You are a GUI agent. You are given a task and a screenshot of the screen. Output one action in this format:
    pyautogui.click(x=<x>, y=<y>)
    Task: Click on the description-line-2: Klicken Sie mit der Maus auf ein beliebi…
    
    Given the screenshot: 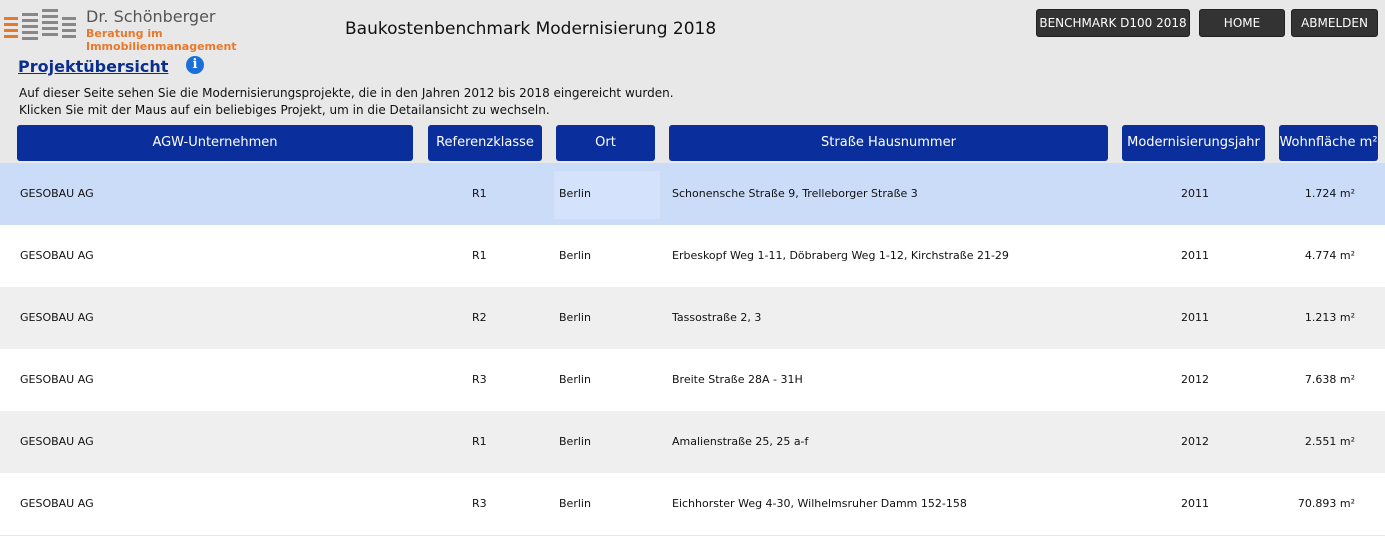 What is the action you would take?
    pyautogui.click(x=284, y=110)
    